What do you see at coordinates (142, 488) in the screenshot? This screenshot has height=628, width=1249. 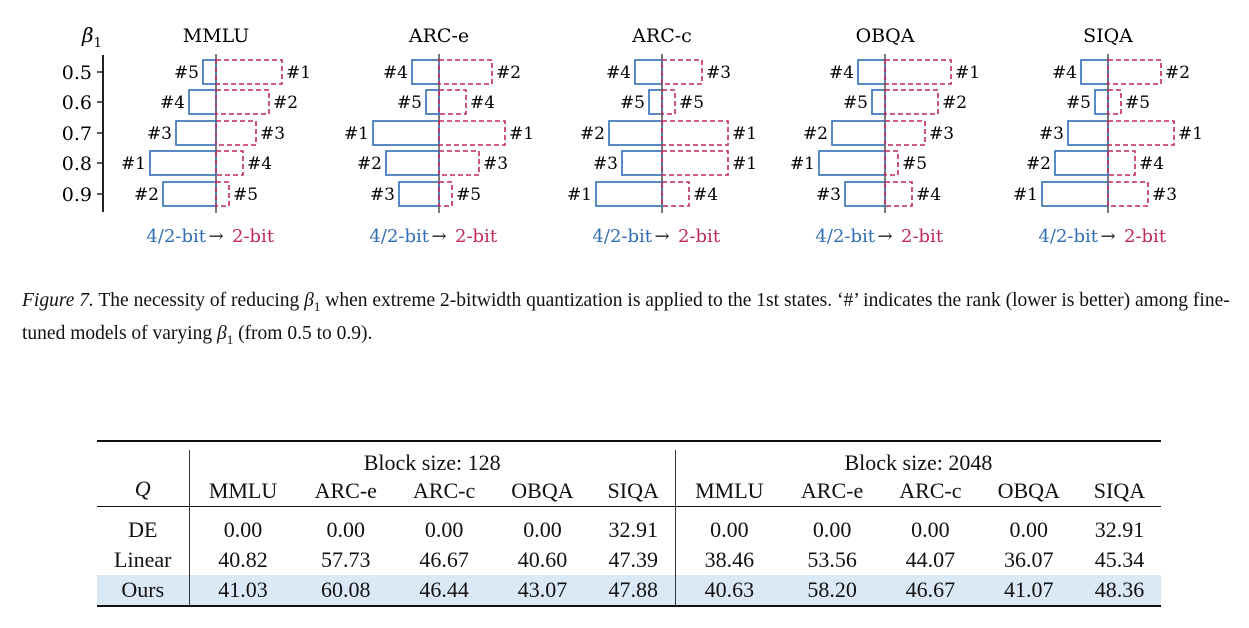 I see `q-header: Q` at bounding box center [142, 488].